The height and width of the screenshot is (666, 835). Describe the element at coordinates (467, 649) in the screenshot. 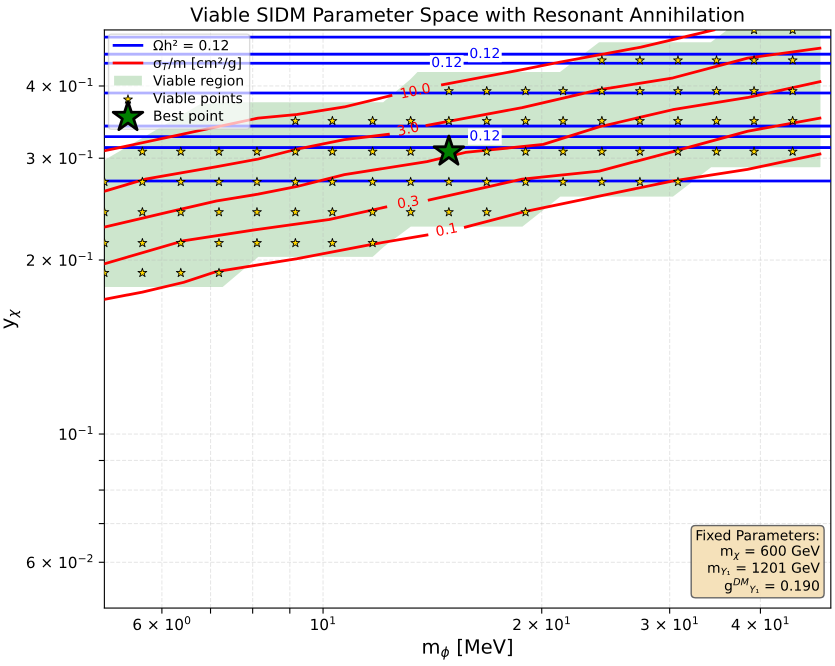

I see `x-axis-title: m$_{ϕ}$ [MeV]` at that location.